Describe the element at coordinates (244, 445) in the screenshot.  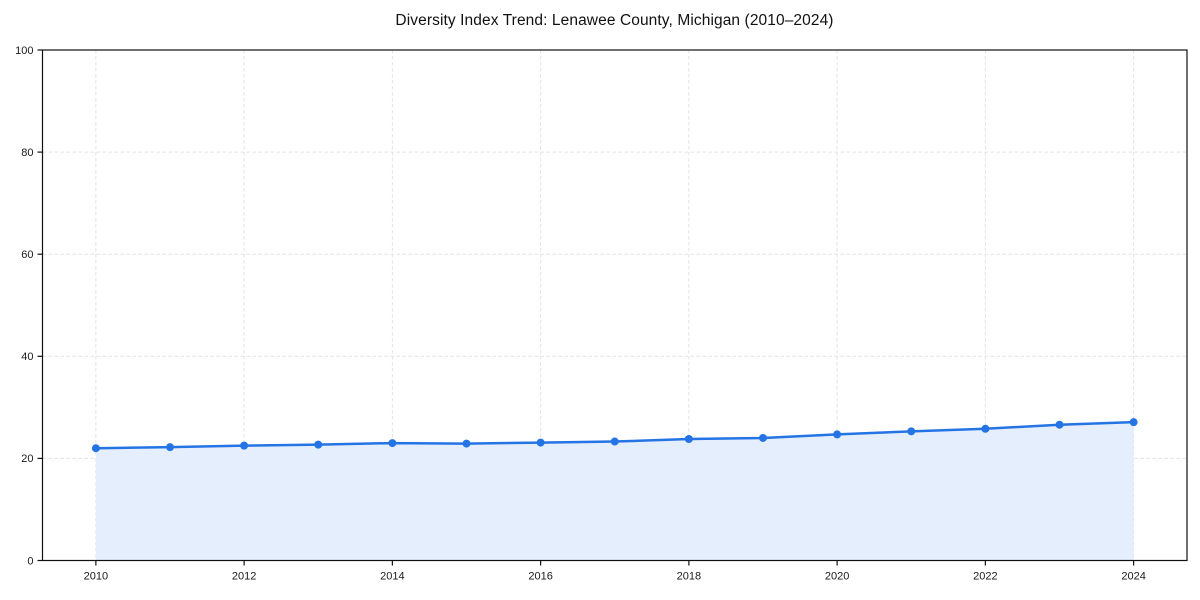
I see `data-point-2012` at that location.